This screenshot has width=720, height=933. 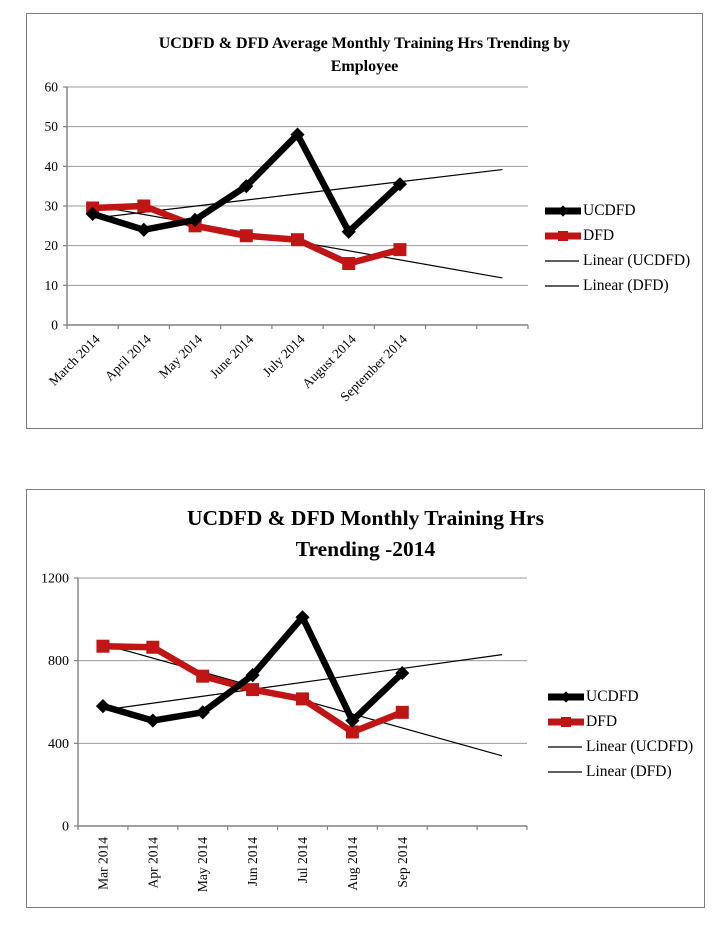 What do you see at coordinates (232, 356) in the screenshot?
I see `svg-text: June 2014` at bounding box center [232, 356].